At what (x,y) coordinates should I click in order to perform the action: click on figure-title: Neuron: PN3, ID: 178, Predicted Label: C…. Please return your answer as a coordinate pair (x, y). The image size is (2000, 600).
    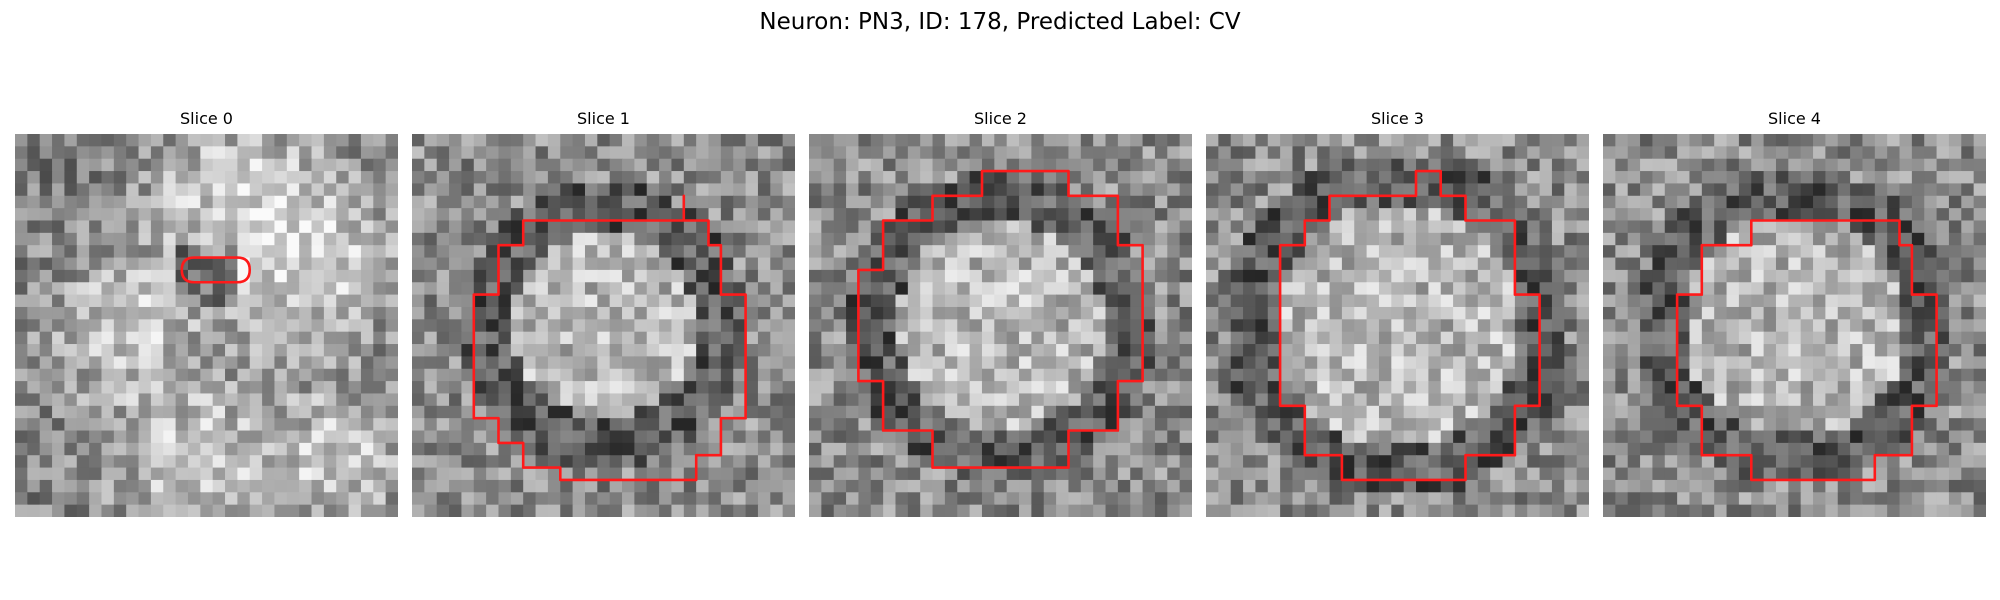
    Looking at the image, I should click on (1000, 22).